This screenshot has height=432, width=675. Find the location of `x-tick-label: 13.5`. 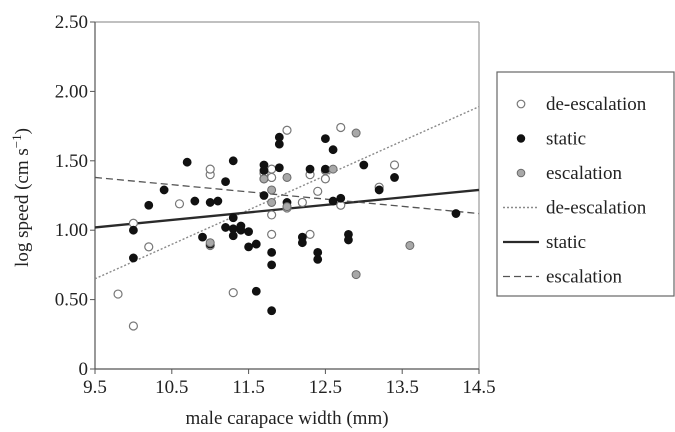

x-tick-label: 13.5 is located at coordinates (402, 387).